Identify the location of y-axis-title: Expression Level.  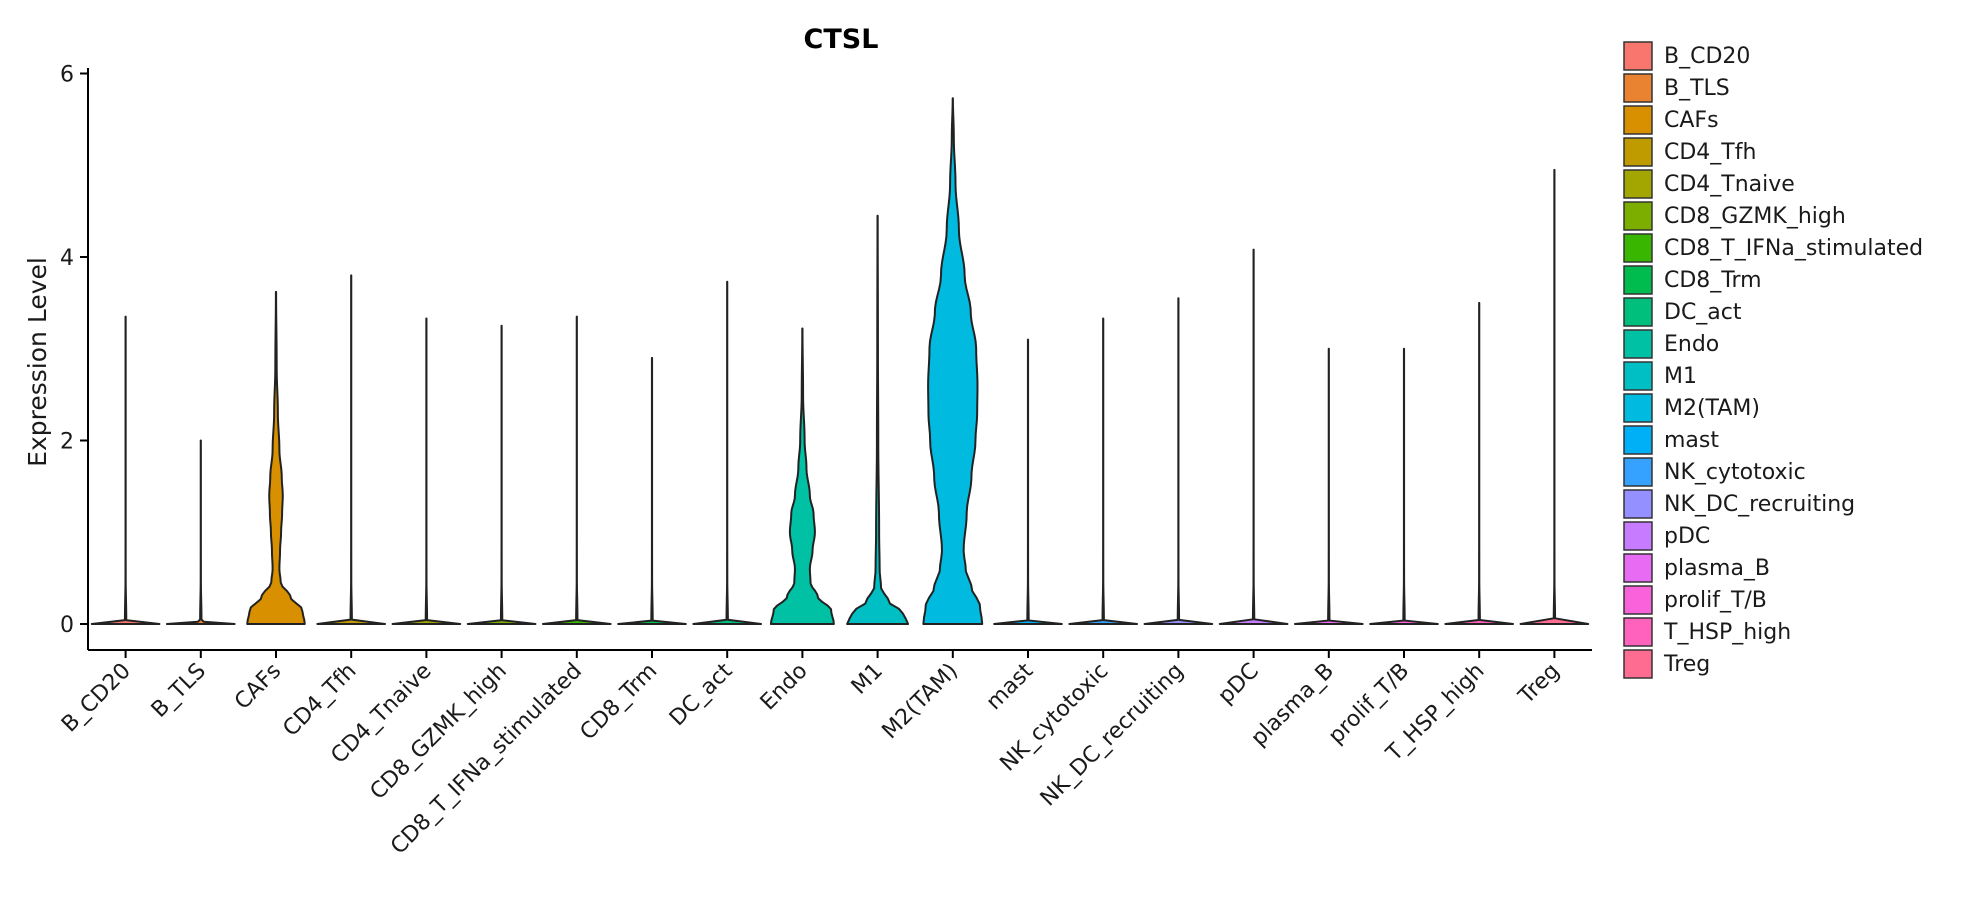
(37, 362).